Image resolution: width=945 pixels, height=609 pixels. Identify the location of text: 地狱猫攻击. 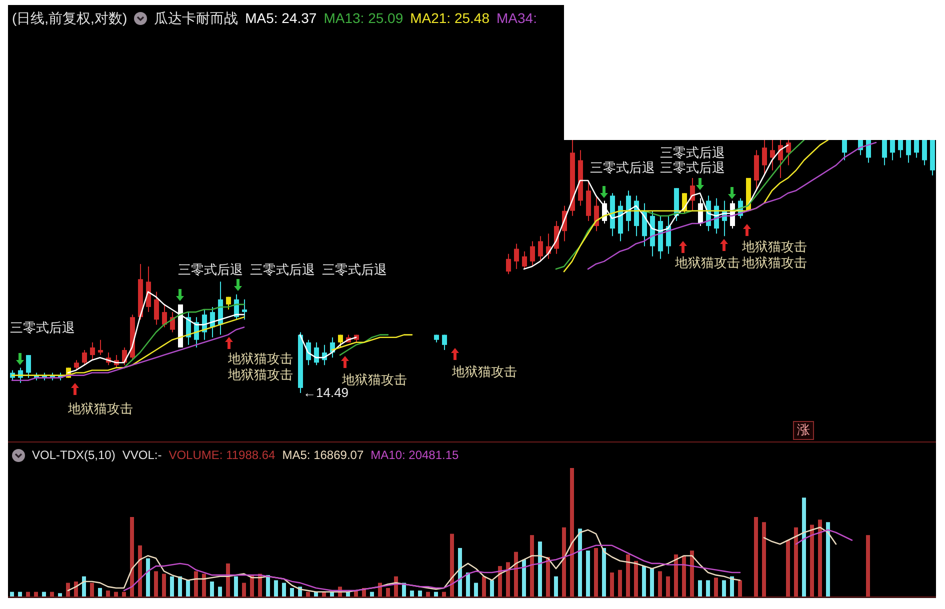
(100, 408).